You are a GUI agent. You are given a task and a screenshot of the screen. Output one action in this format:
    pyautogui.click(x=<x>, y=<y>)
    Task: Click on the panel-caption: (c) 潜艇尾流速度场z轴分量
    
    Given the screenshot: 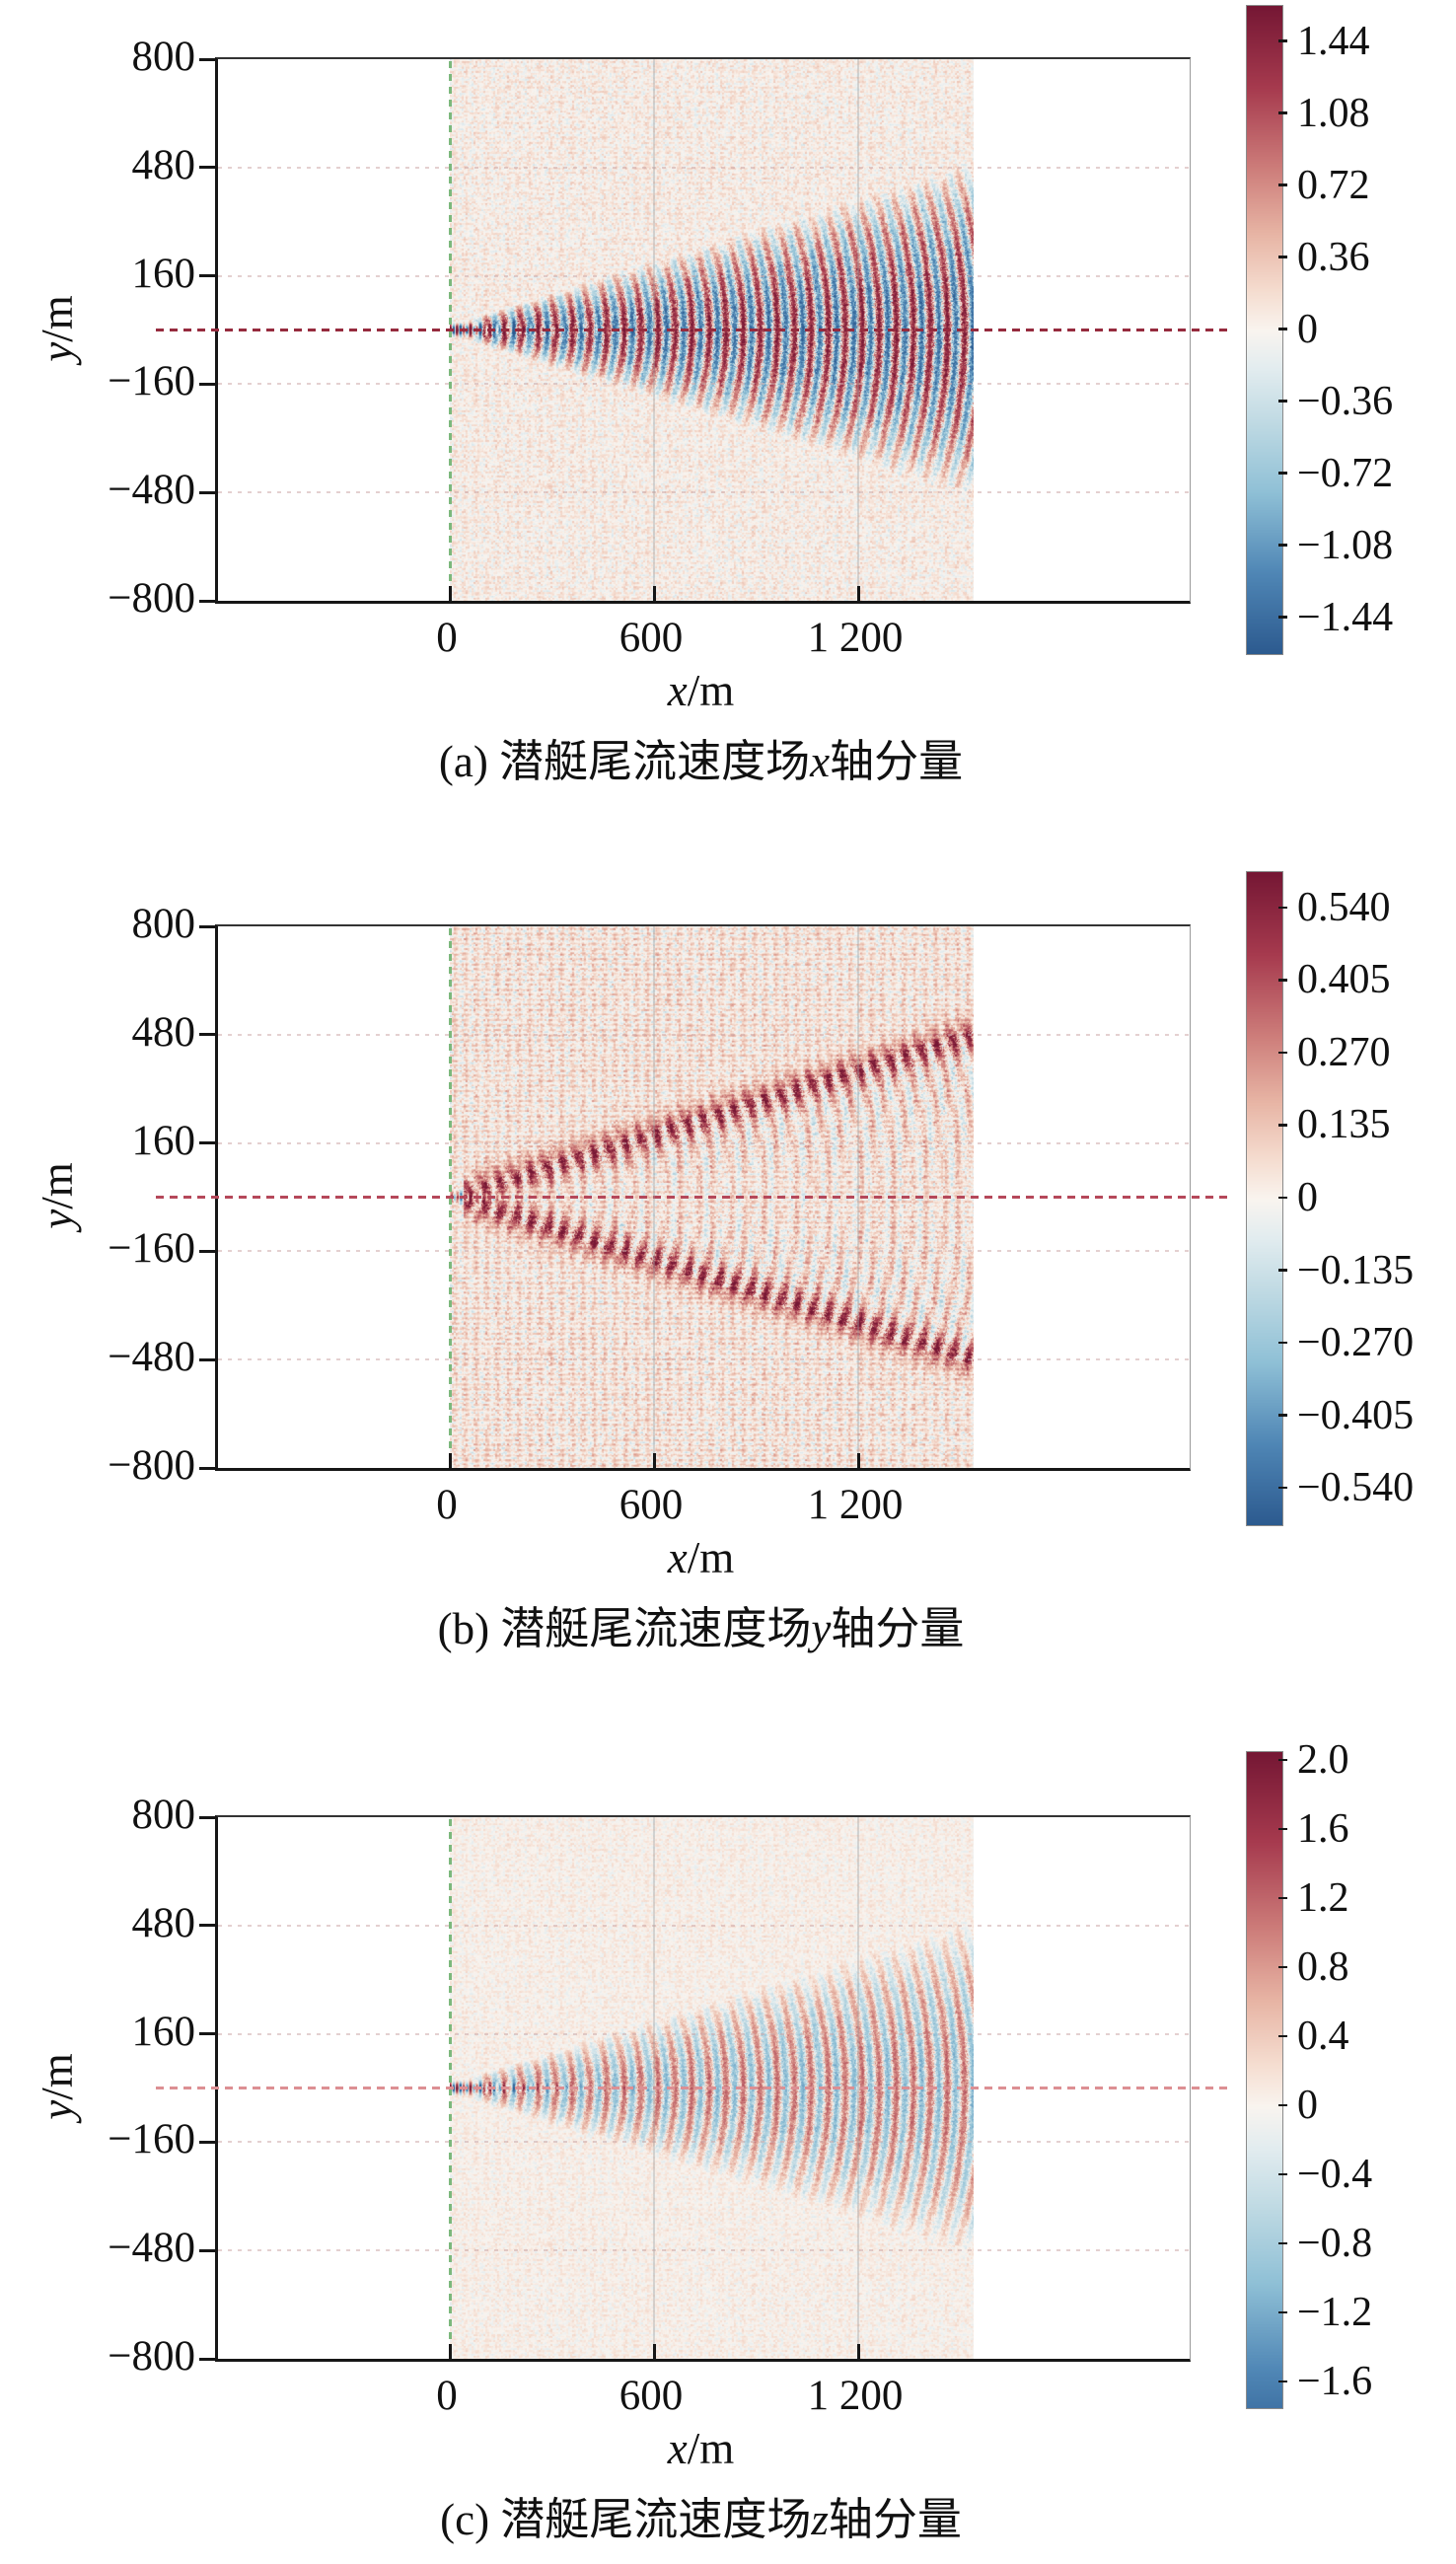 What is the action you would take?
    pyautogui.click(x=701, y=2519)
    